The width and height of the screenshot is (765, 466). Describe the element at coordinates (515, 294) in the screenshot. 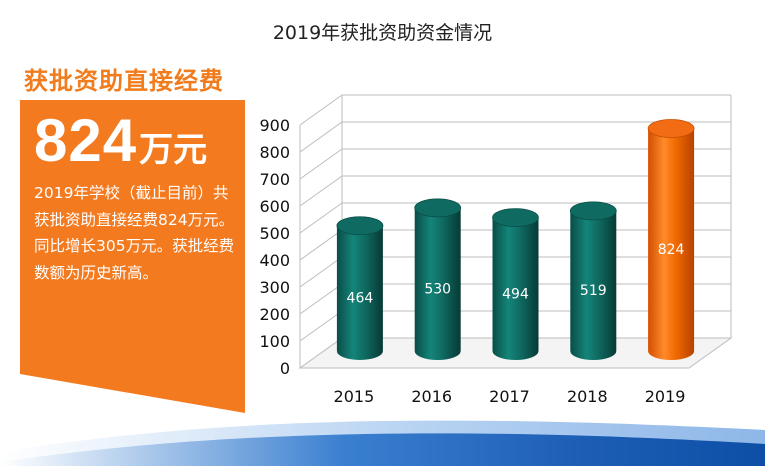

I see `data-label-2017: 494` at that location.